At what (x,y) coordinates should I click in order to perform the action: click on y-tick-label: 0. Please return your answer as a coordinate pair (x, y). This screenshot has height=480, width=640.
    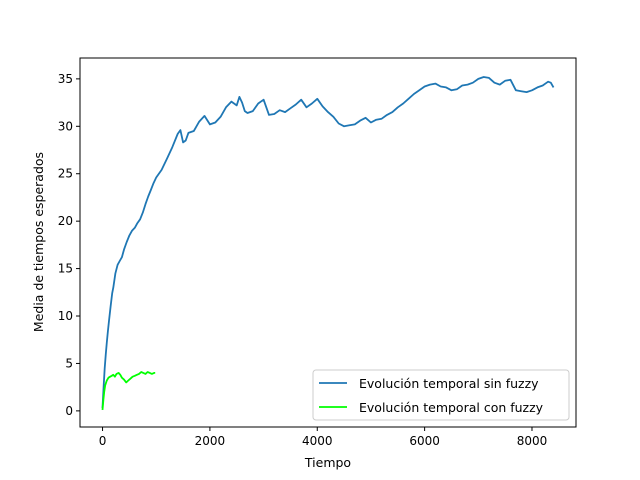
    Looking at the image, I should click on (69, 411).